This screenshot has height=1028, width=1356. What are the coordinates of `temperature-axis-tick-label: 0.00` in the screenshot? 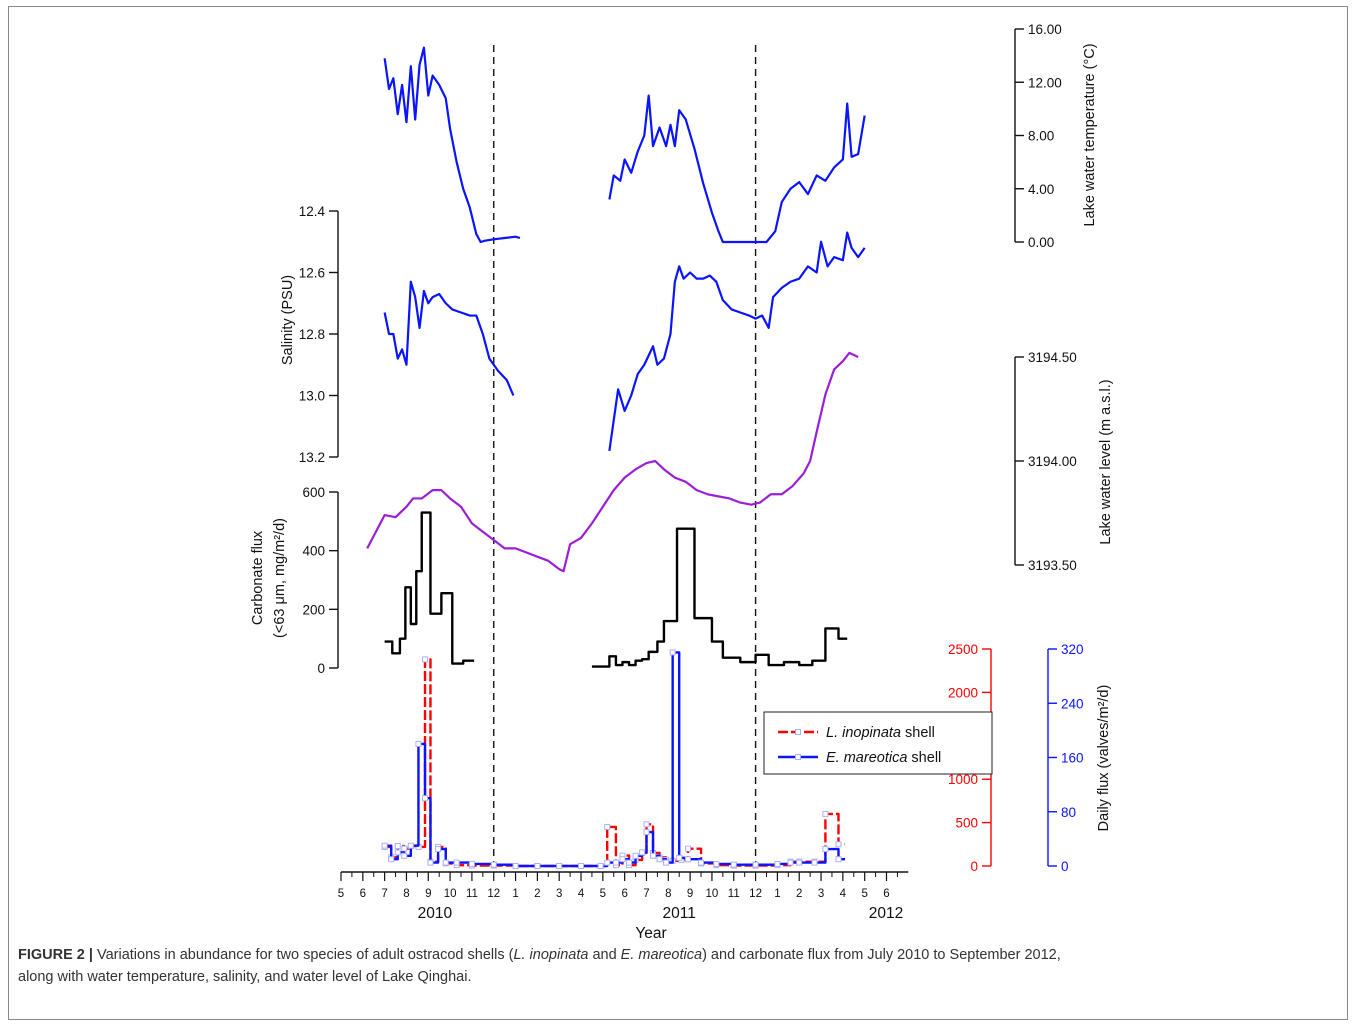 It's located at (1041, 242).